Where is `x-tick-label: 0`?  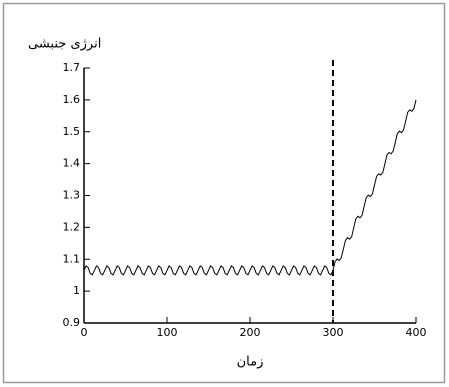 x-tick-label: 0 is located at coordinates (84, 332).